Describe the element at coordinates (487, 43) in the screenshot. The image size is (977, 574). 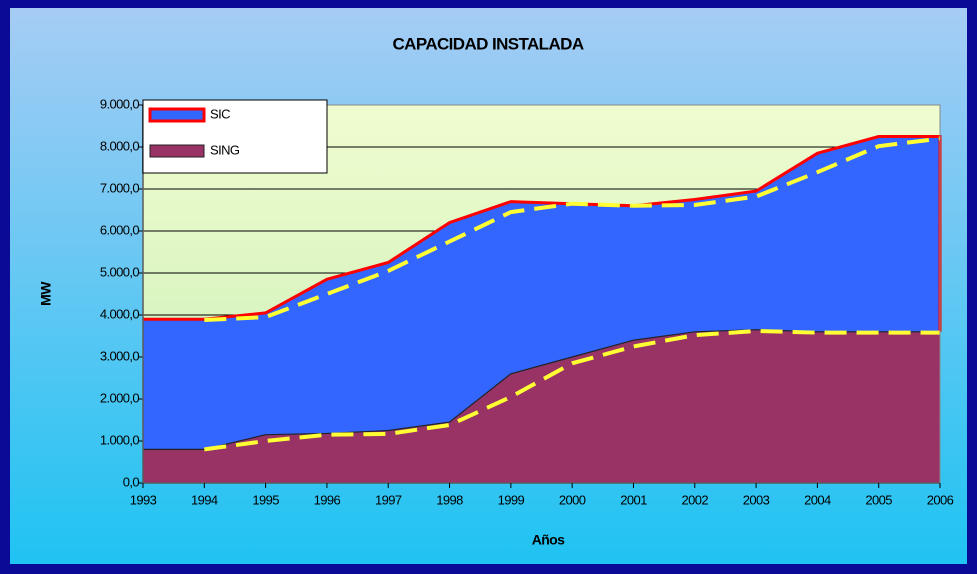
I see `chart-title: CAPACIDAD INSTALADA` at that location.